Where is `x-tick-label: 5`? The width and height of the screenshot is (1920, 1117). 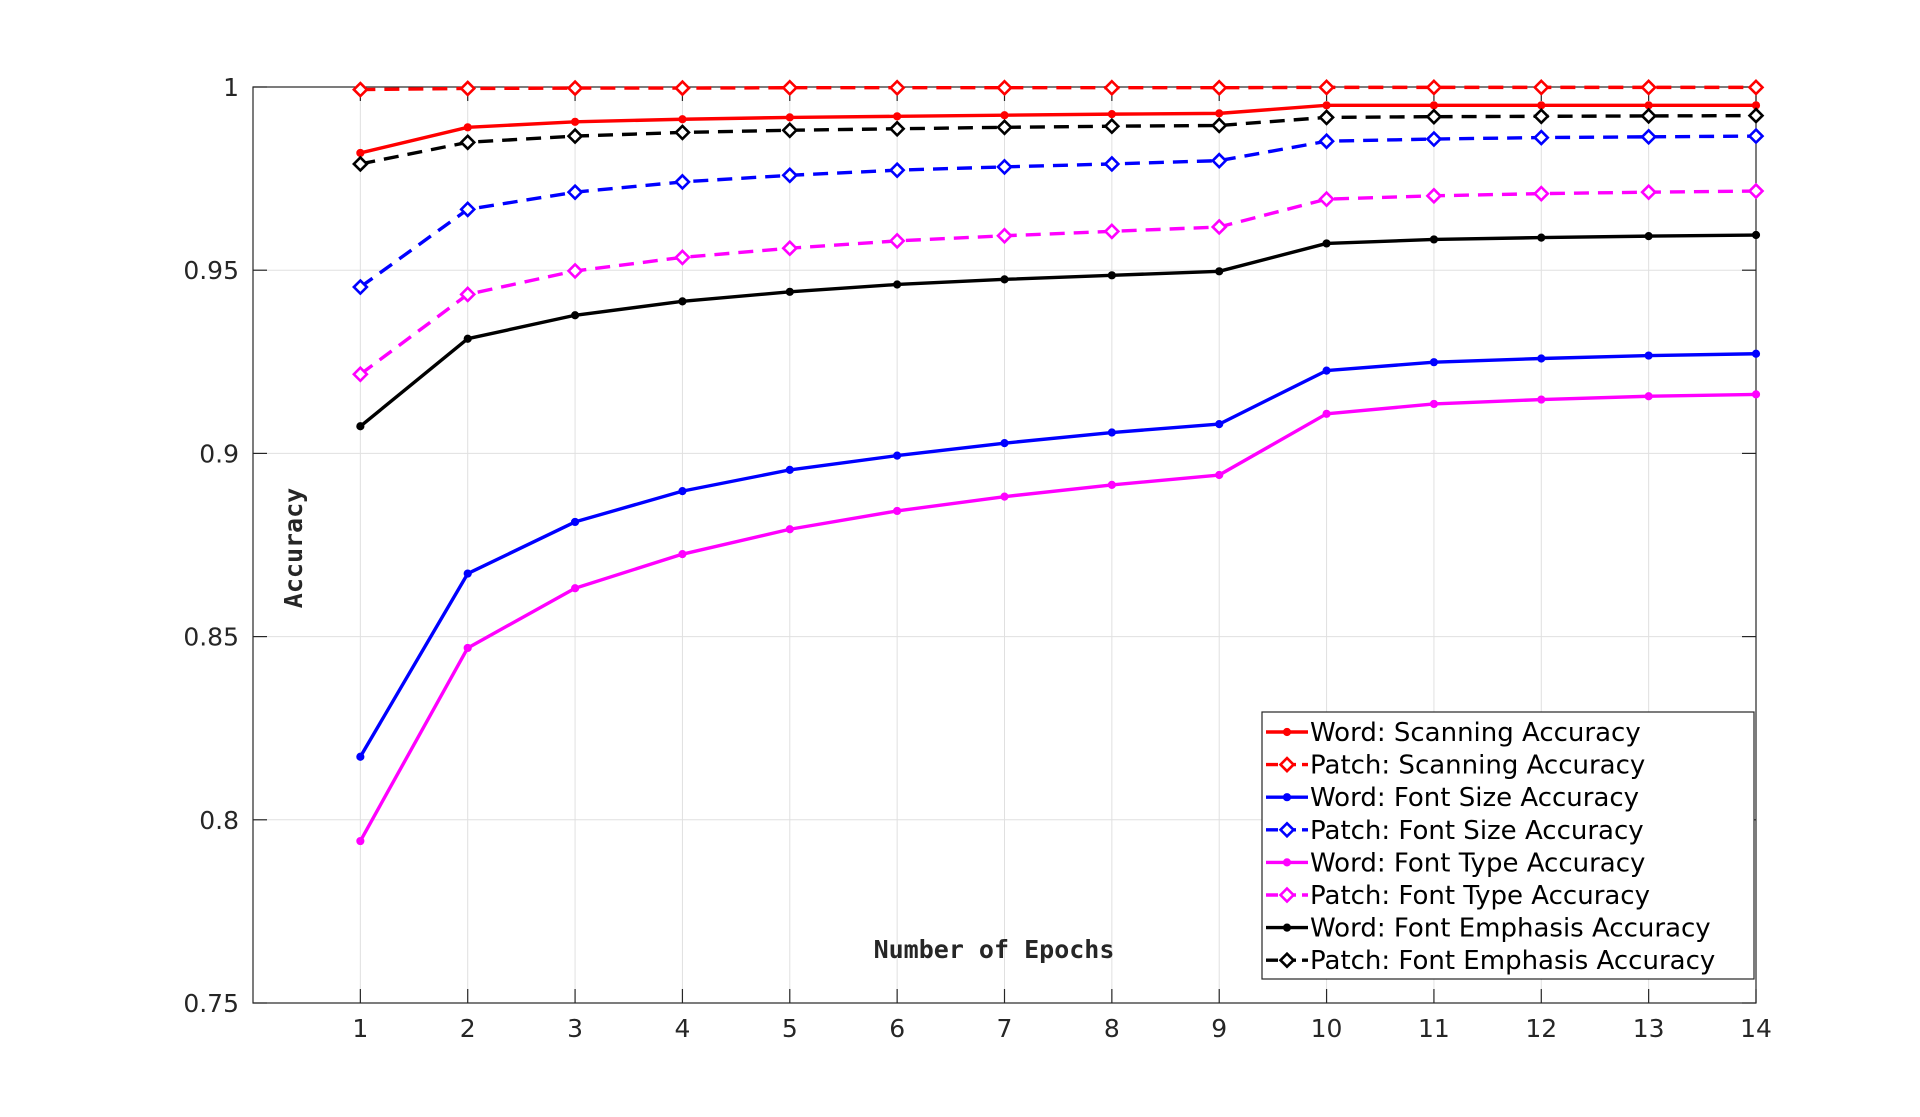
x-tick-label: 5 is located at coordinates (790, 1028).